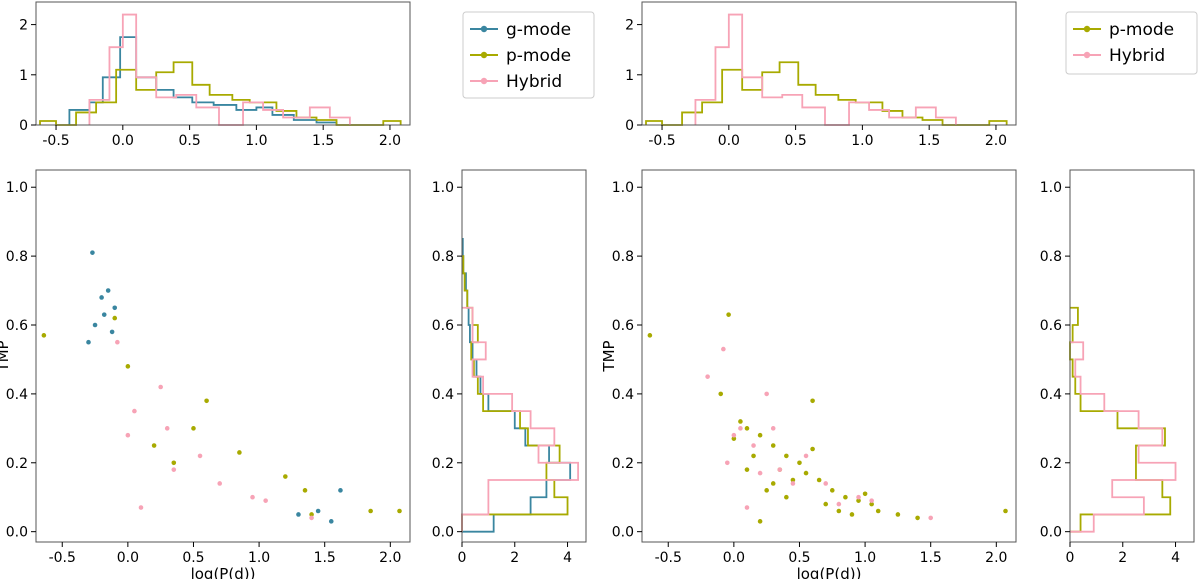 This screenshot has height=579, width=1200. What do you see at coordinates (1131, 43) in the screenshot?
I see `legend-right: p-mode Hybrid` at bounding box center [1131, 43].